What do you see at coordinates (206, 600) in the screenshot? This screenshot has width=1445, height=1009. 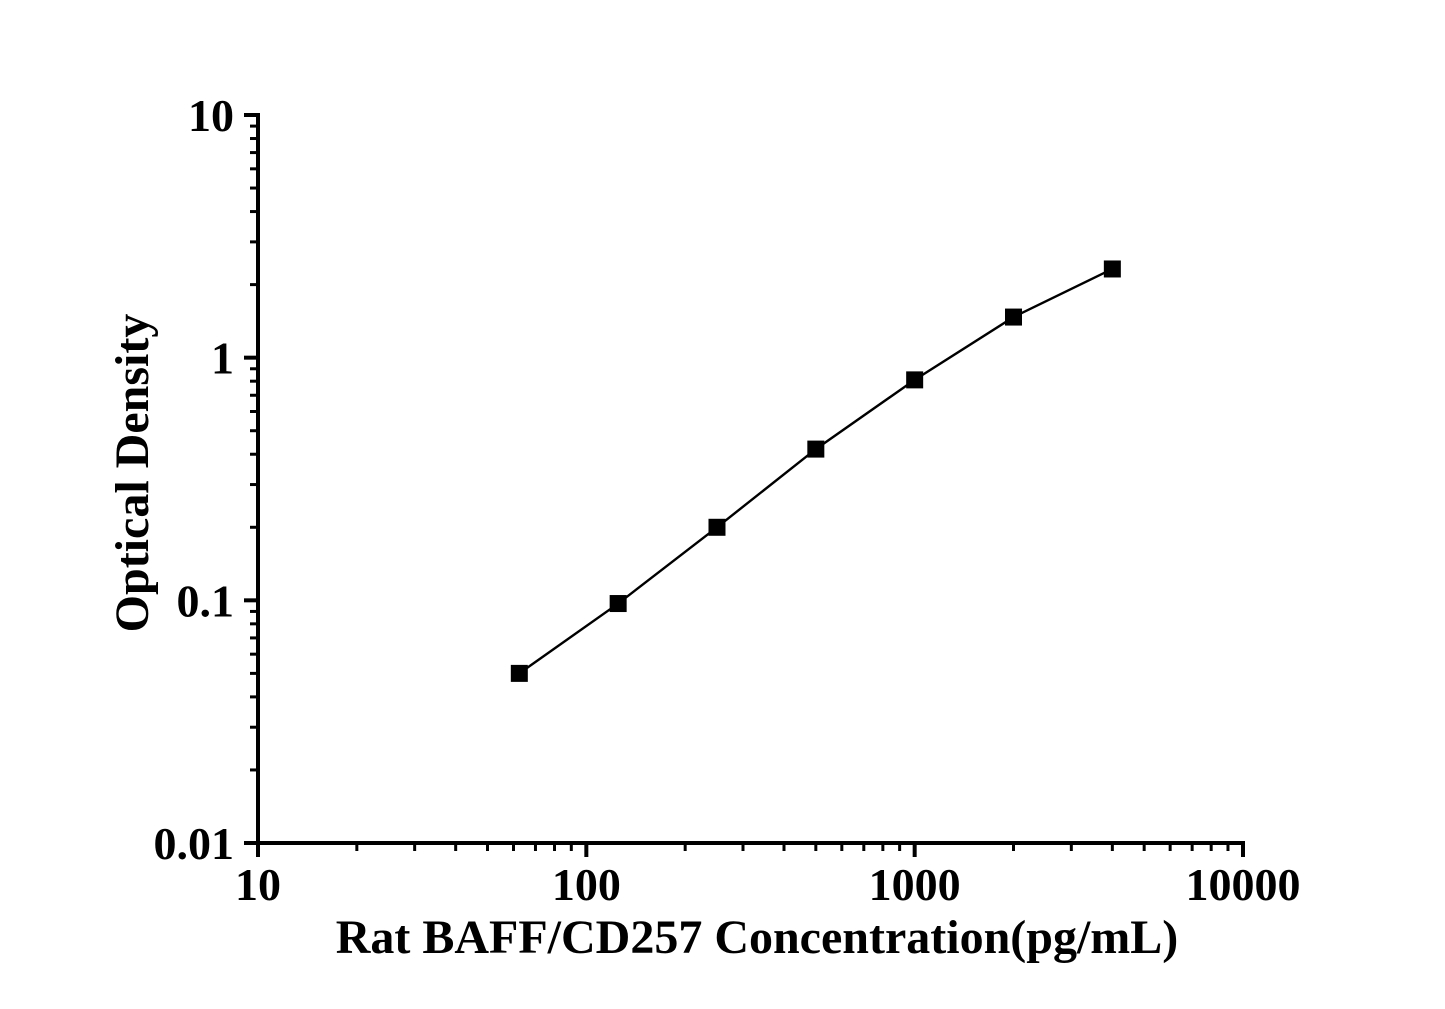 I see `y-tick-label: 0.1` at bounding box center [206, 600].